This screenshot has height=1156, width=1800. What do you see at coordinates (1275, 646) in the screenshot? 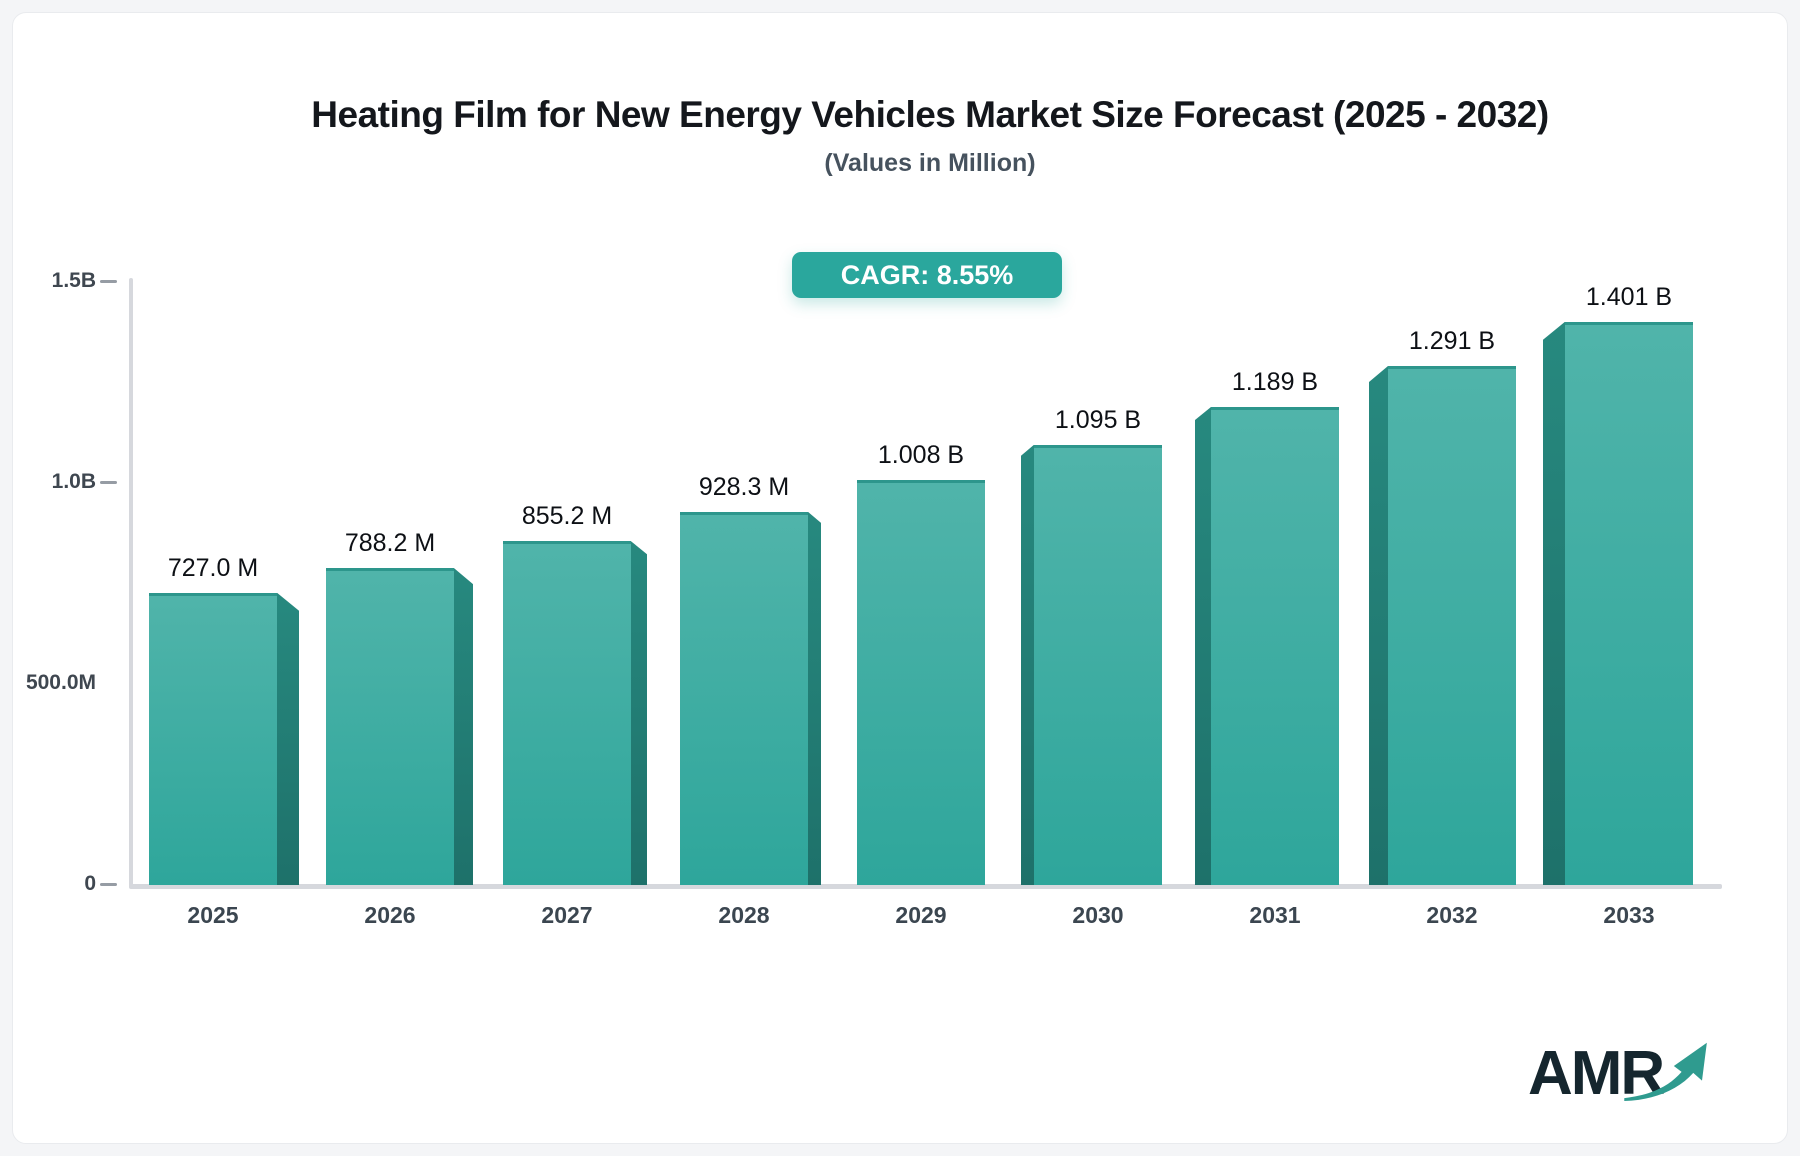
I see `bar-2031` at bounding box center [1275, 646].